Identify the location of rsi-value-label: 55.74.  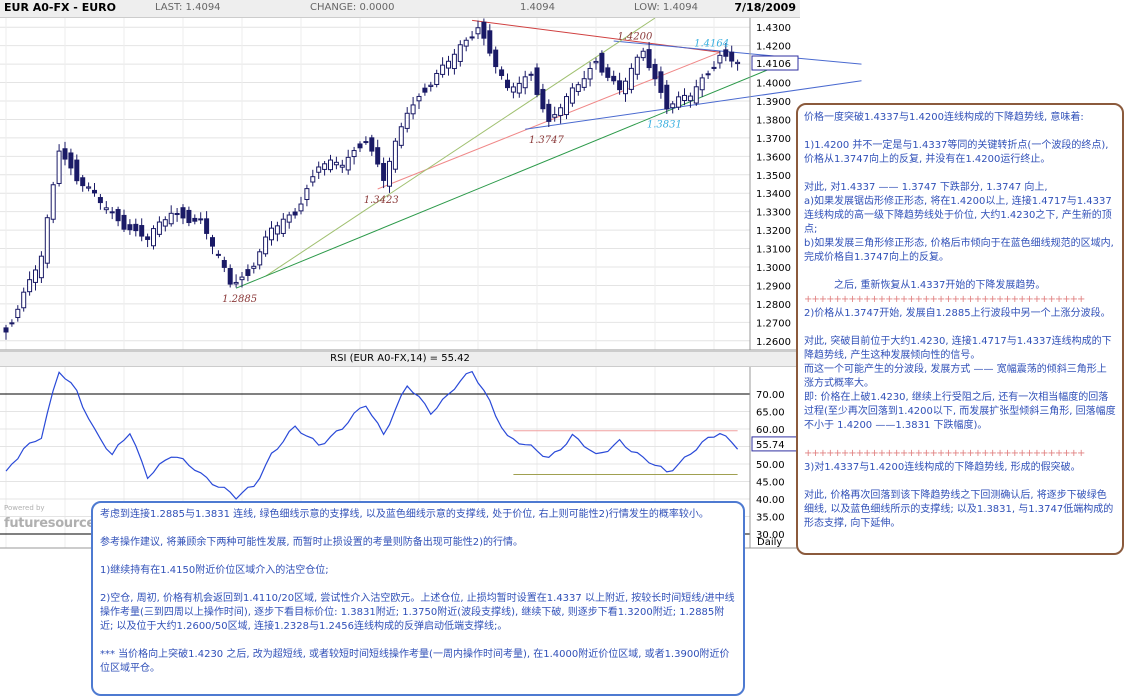
(770, 445).